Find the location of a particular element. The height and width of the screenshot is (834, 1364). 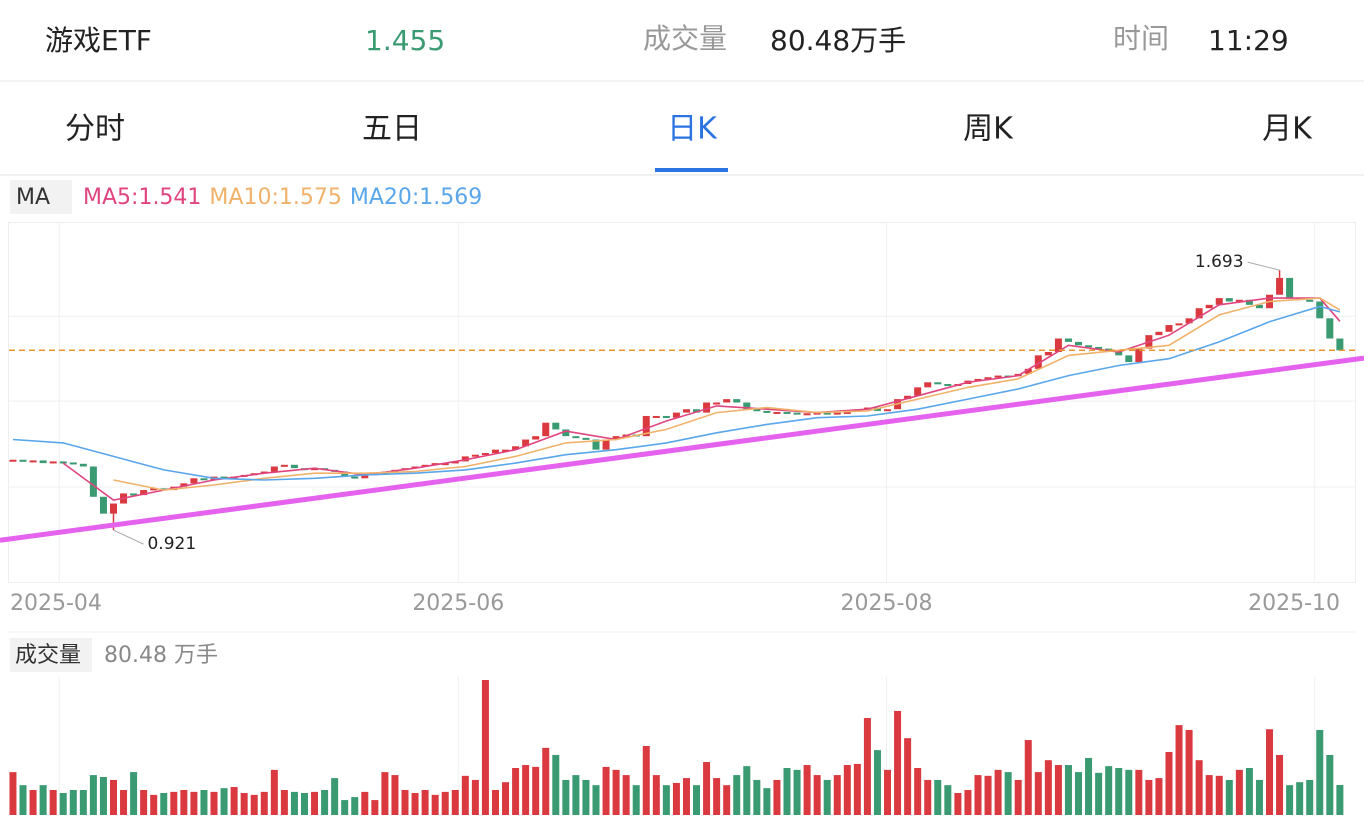

tab: 日K is located at coordinates (692, 129).